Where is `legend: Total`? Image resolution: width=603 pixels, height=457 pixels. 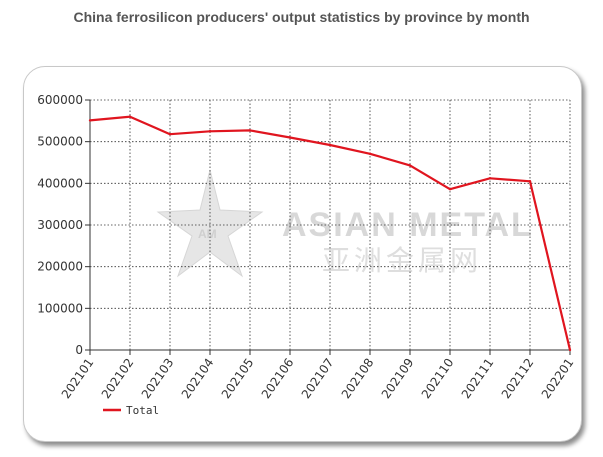 legend: Total is located at coordinates (131, 410).